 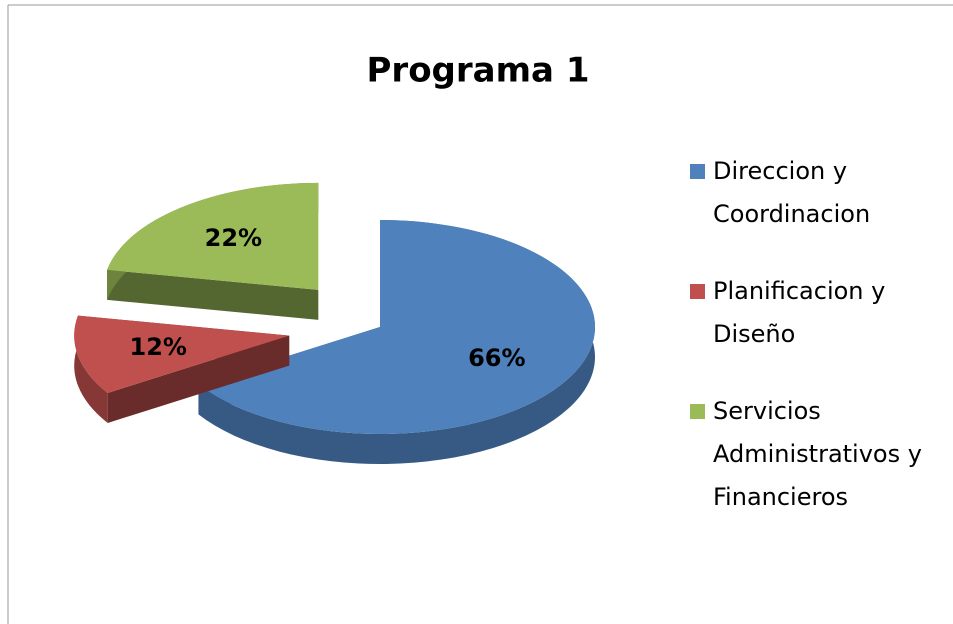 I want to click on slice-group: 12%, so click(x=182, y=369).